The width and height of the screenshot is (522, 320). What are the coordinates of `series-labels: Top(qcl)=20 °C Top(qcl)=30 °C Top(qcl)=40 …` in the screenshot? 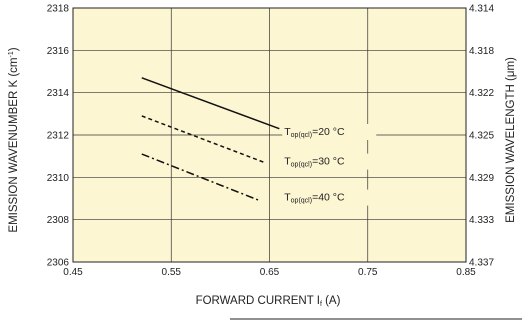 It's located at (329, 165).